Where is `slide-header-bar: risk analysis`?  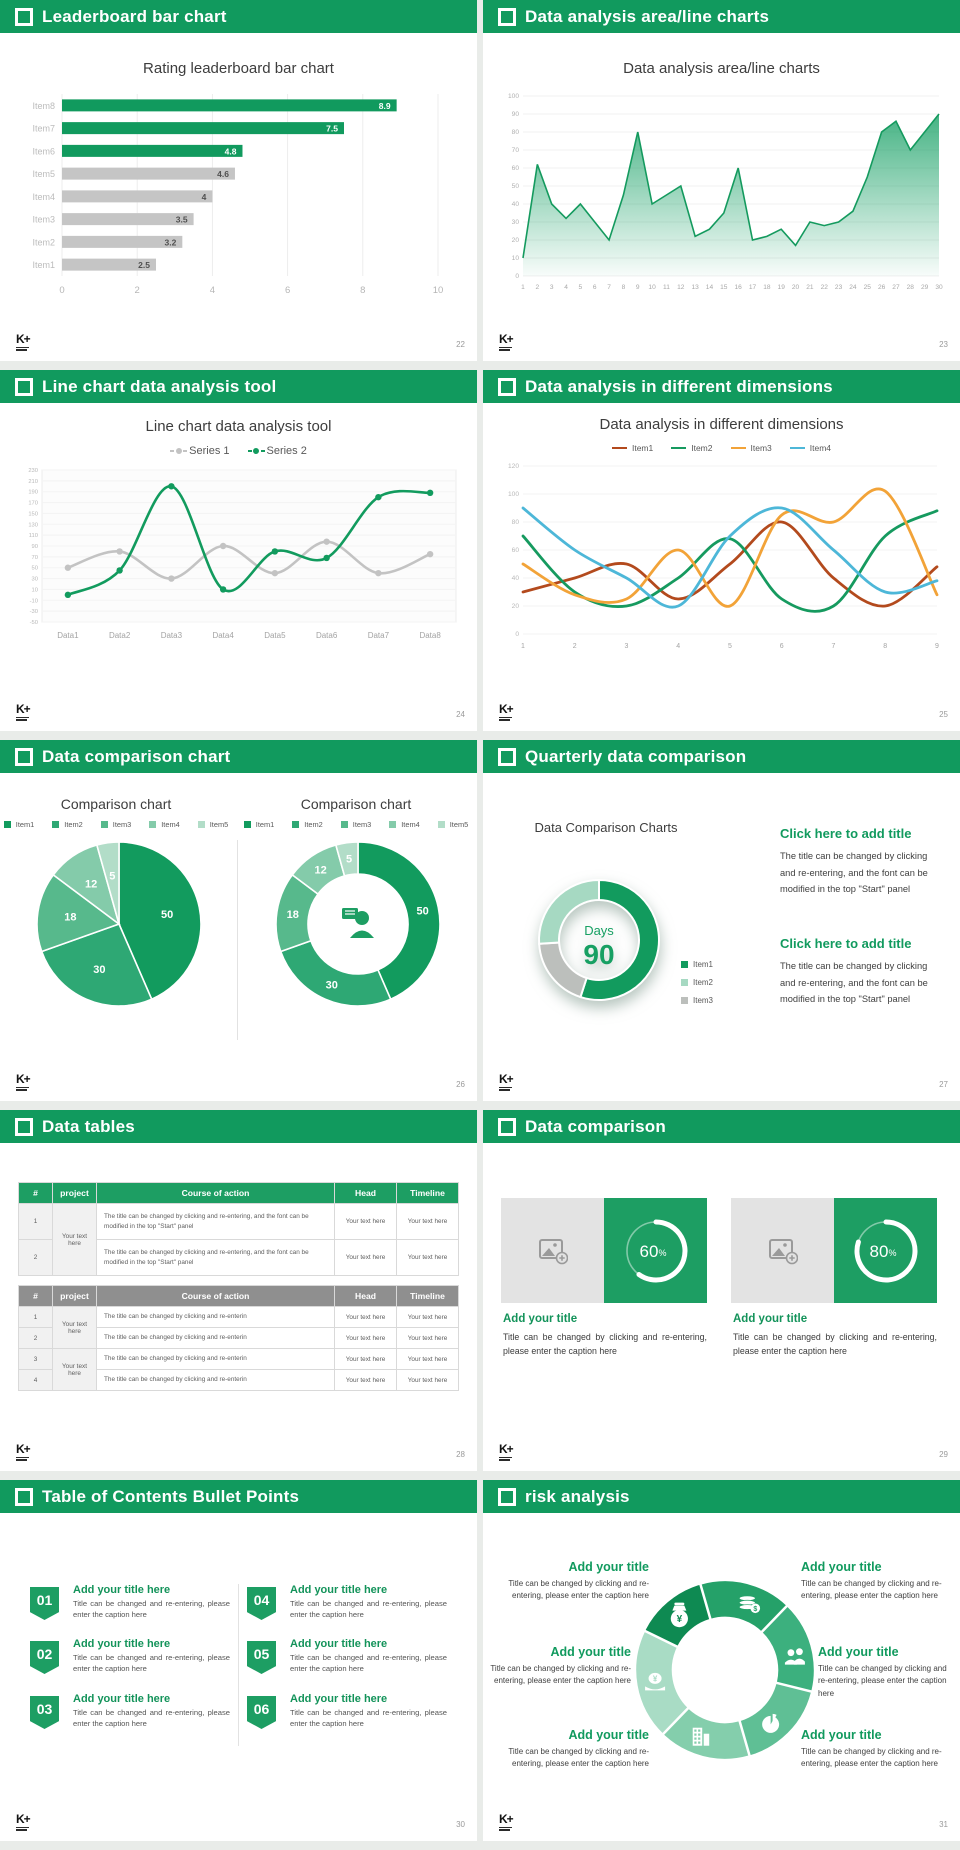 slide-header-bar: risk analysis is located at coordinates (721, 1496).